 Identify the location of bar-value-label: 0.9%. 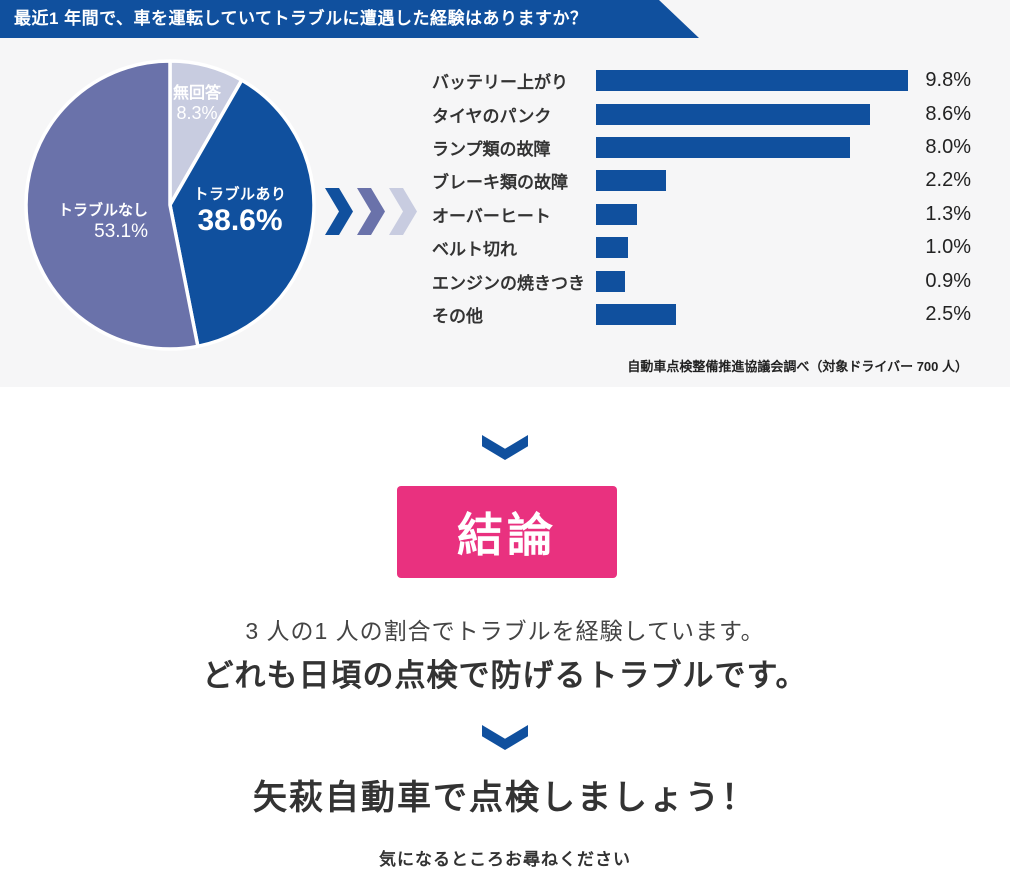
(948, 280).